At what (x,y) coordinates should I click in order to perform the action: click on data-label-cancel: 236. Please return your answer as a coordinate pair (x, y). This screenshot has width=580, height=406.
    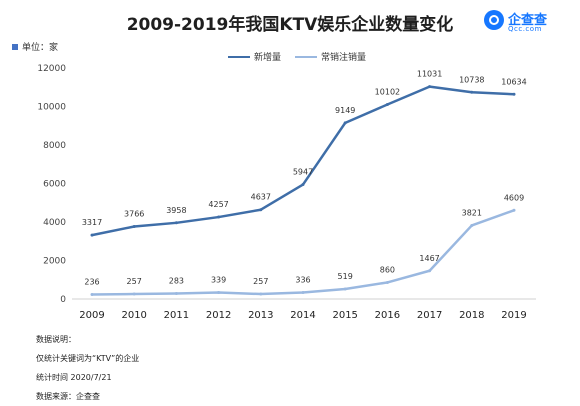
    Looking at the image, I should click on (91, 281).